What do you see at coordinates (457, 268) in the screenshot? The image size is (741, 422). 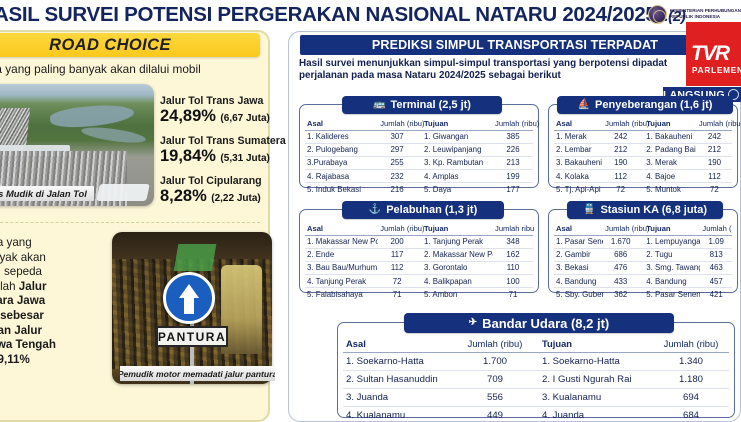 I see `cell-tujuan: 3. Gorontalo` at bounding box center [457, 268].